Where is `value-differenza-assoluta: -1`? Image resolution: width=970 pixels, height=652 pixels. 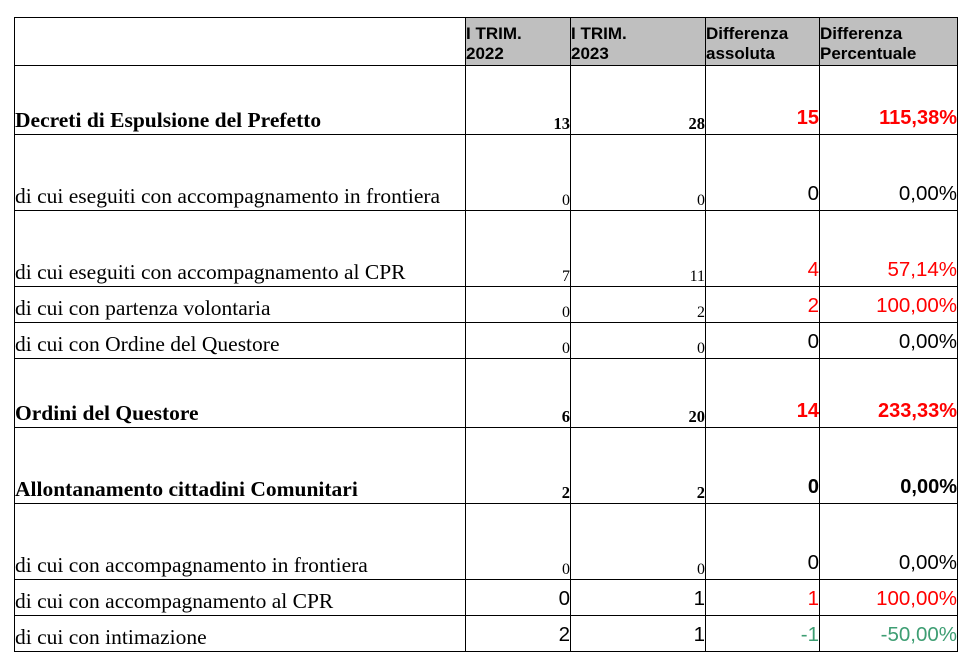
value-differenza-assoluta: -1 is located at coordinates (762, 633).